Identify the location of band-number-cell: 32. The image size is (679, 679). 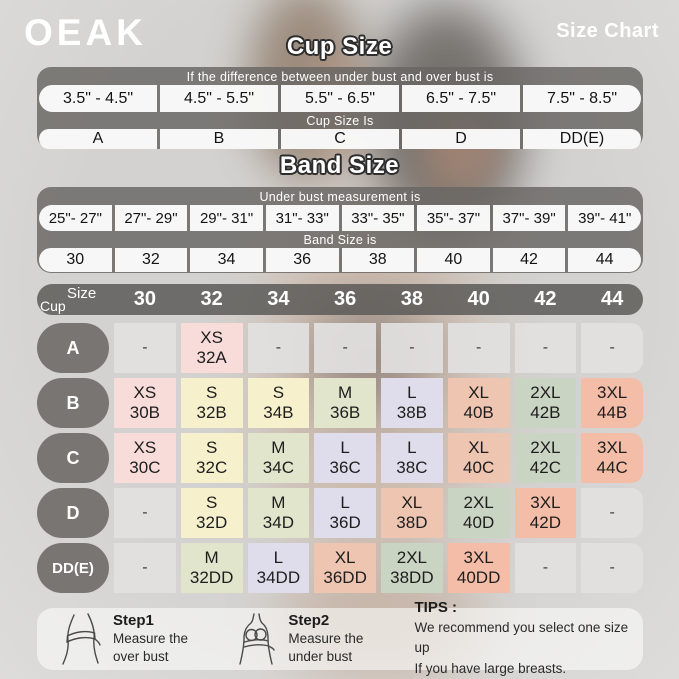
(151, 260).